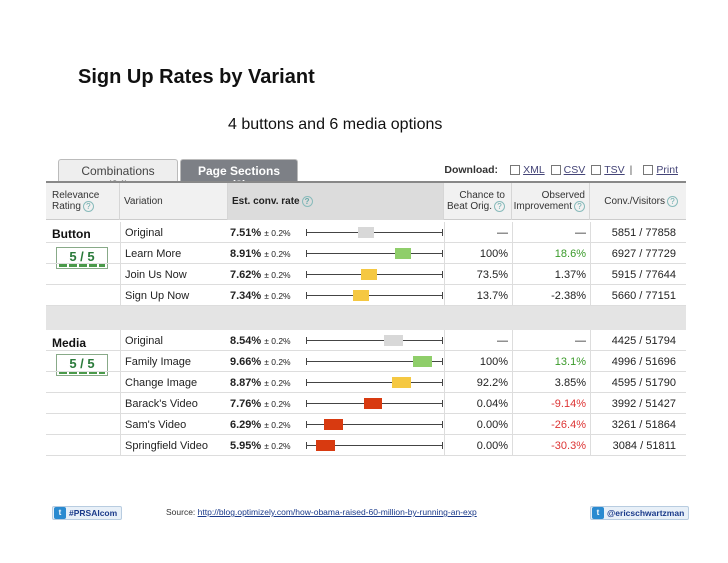 This screenshot has height=563, width=728. Describe the element at coordinates (174, 424) in the screenshot. I see `variation-name: Sam's Video` at that location.